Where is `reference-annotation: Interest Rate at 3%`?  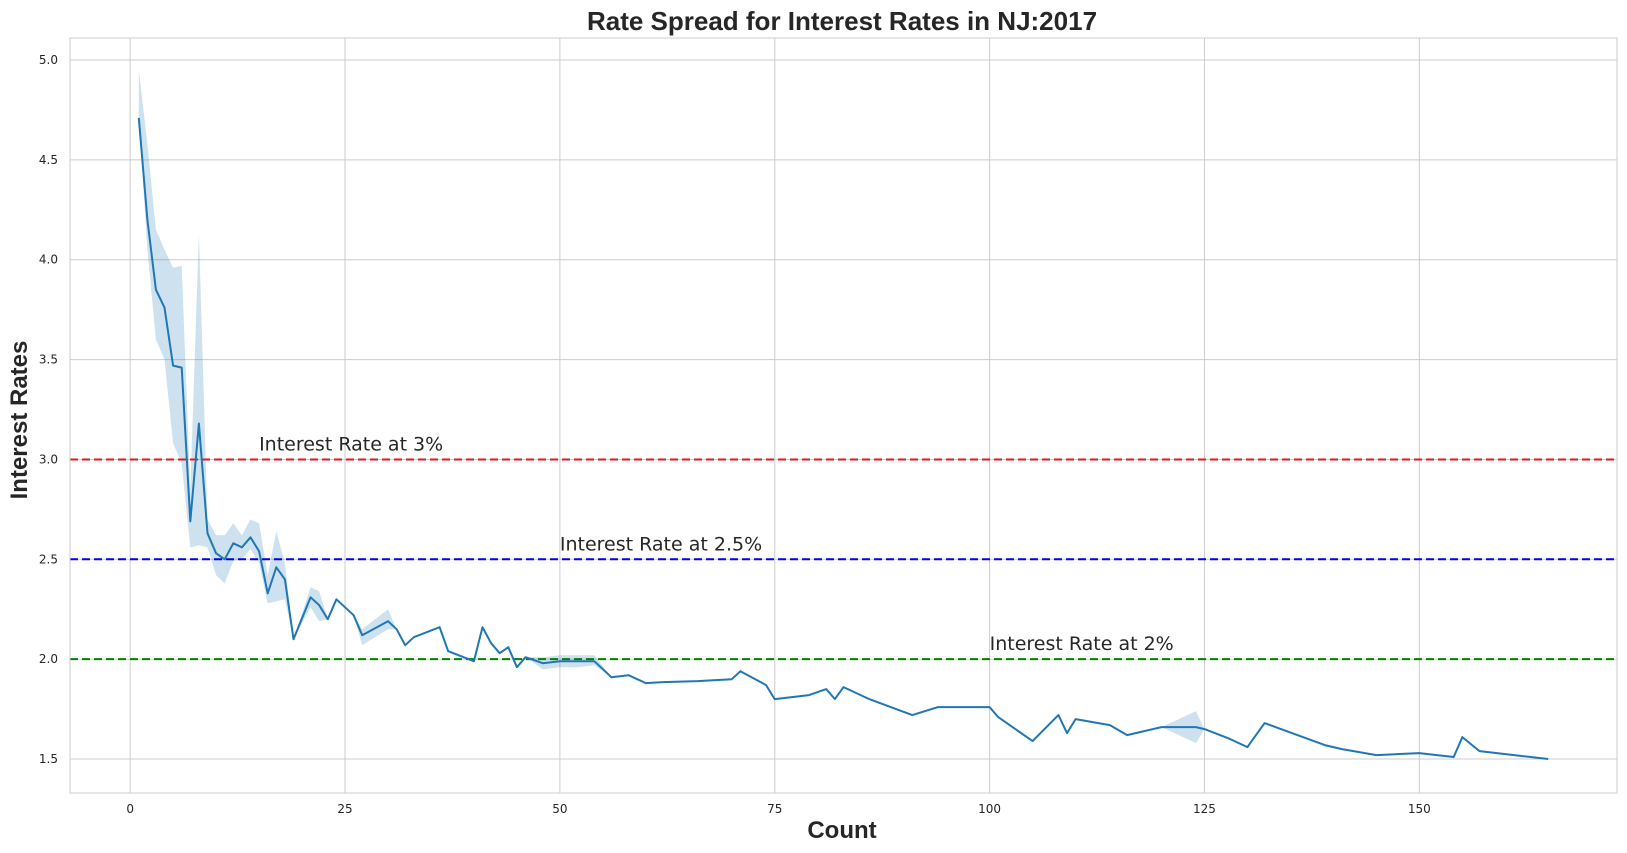 reference-annotation: Interest Rate at 3% is located at coordinates (351, 444).